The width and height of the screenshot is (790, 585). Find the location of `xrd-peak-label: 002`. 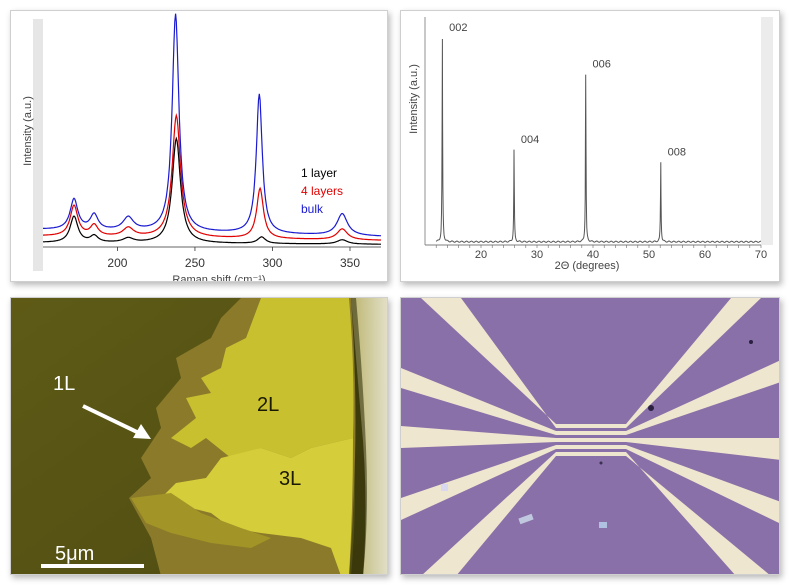

xrd-peak-label: 002 is located at coordinates (458, 28).